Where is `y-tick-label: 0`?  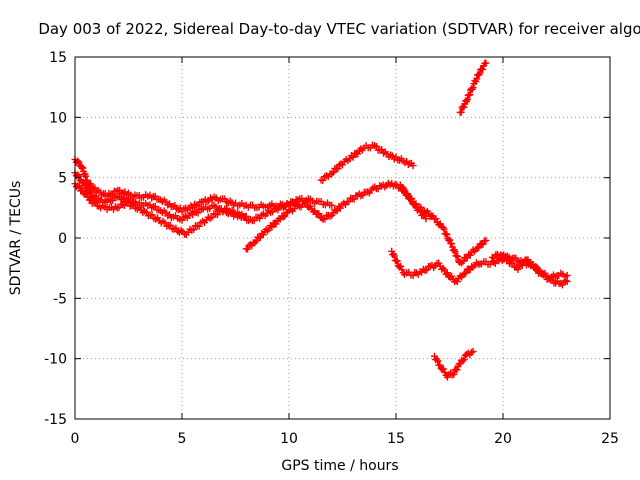 y-tick-label: 0 is located at coordinates (62, 239).